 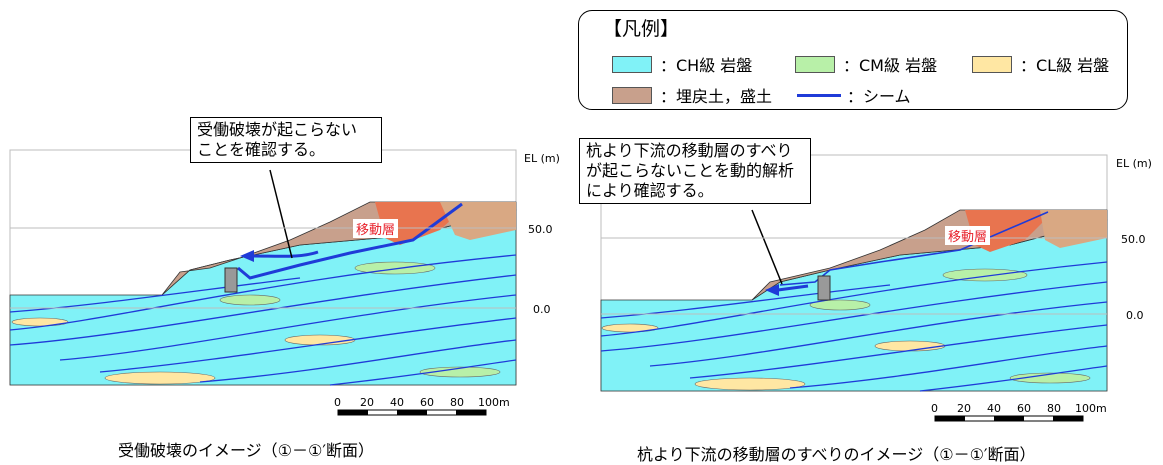 I want to click on legend-item-cl: ：CL級 岩盤, so click(x=1040, y=64).